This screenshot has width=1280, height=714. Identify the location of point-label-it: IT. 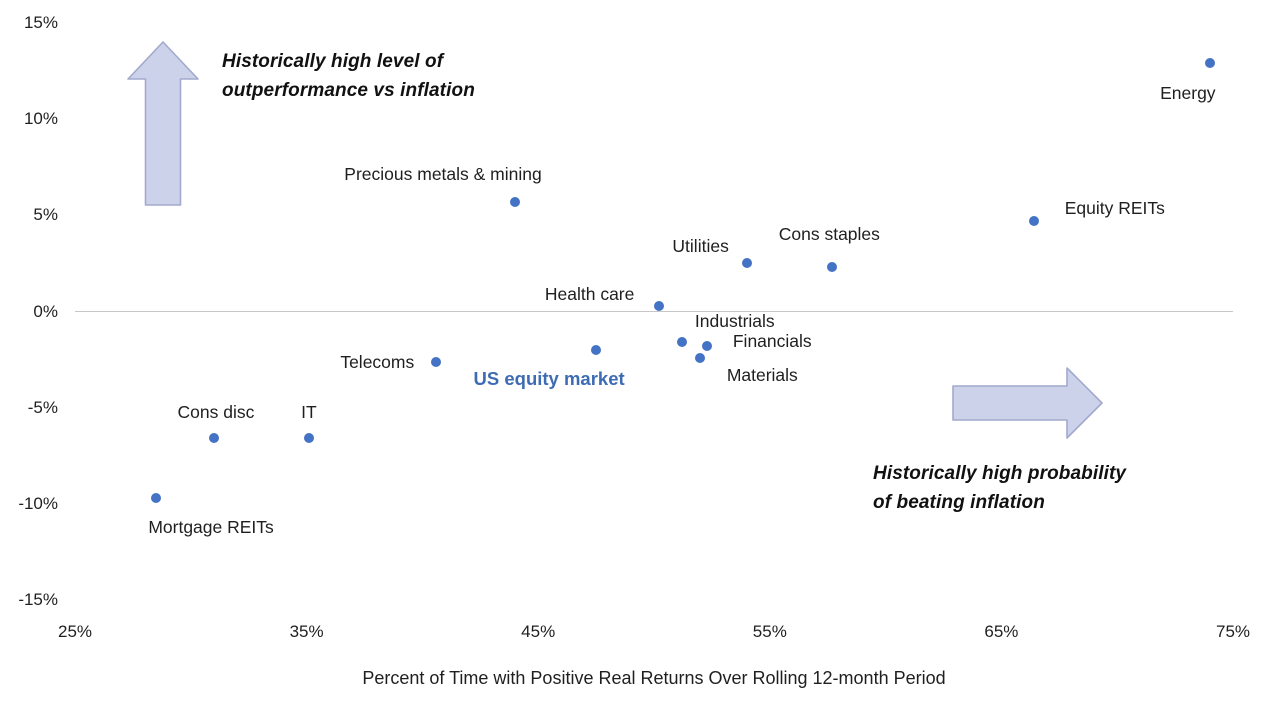
(309, 412).